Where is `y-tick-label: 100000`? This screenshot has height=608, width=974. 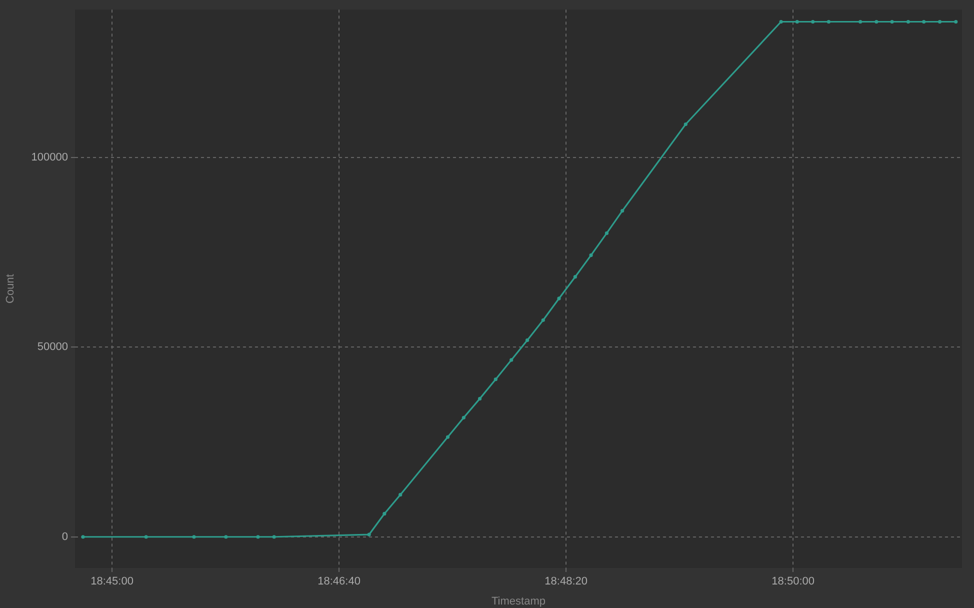 y-tick-label: 100000 is located at coordinates (49, 157).